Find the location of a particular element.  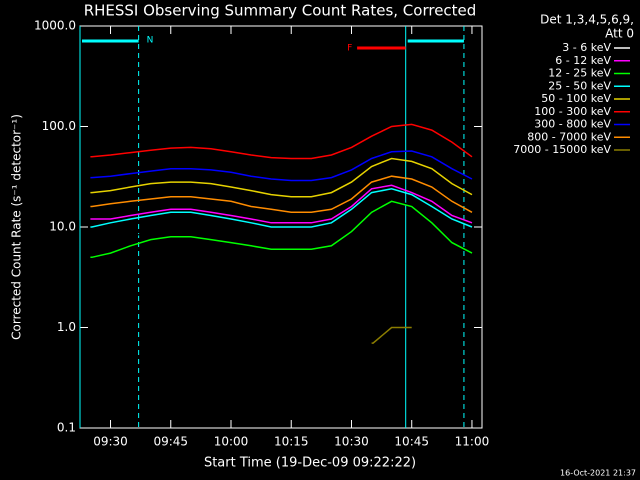

legend-label: 12 - 25 keV is located at coordinates (579, 73).